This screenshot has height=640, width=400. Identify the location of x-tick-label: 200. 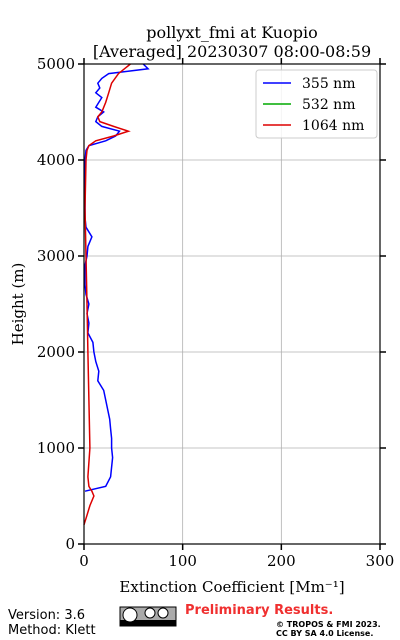
(281, 561).